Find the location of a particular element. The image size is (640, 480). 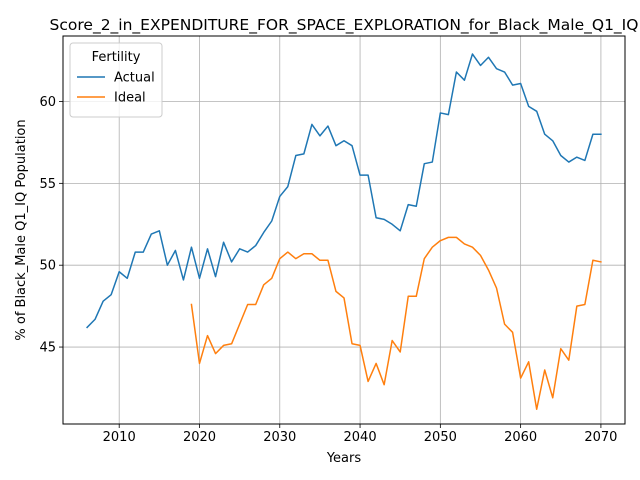

legend: Fertility Actual Ideal is located at coordinates (116, 80).